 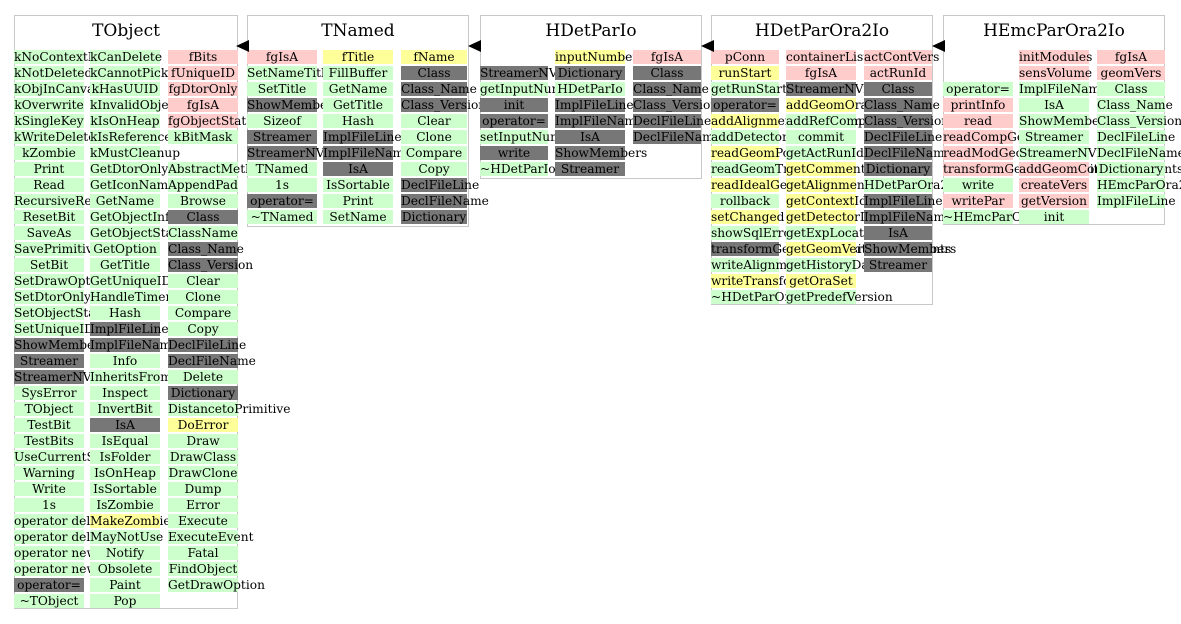 I want to click on member-cell: SaveAs, so click(x=49, y=233).